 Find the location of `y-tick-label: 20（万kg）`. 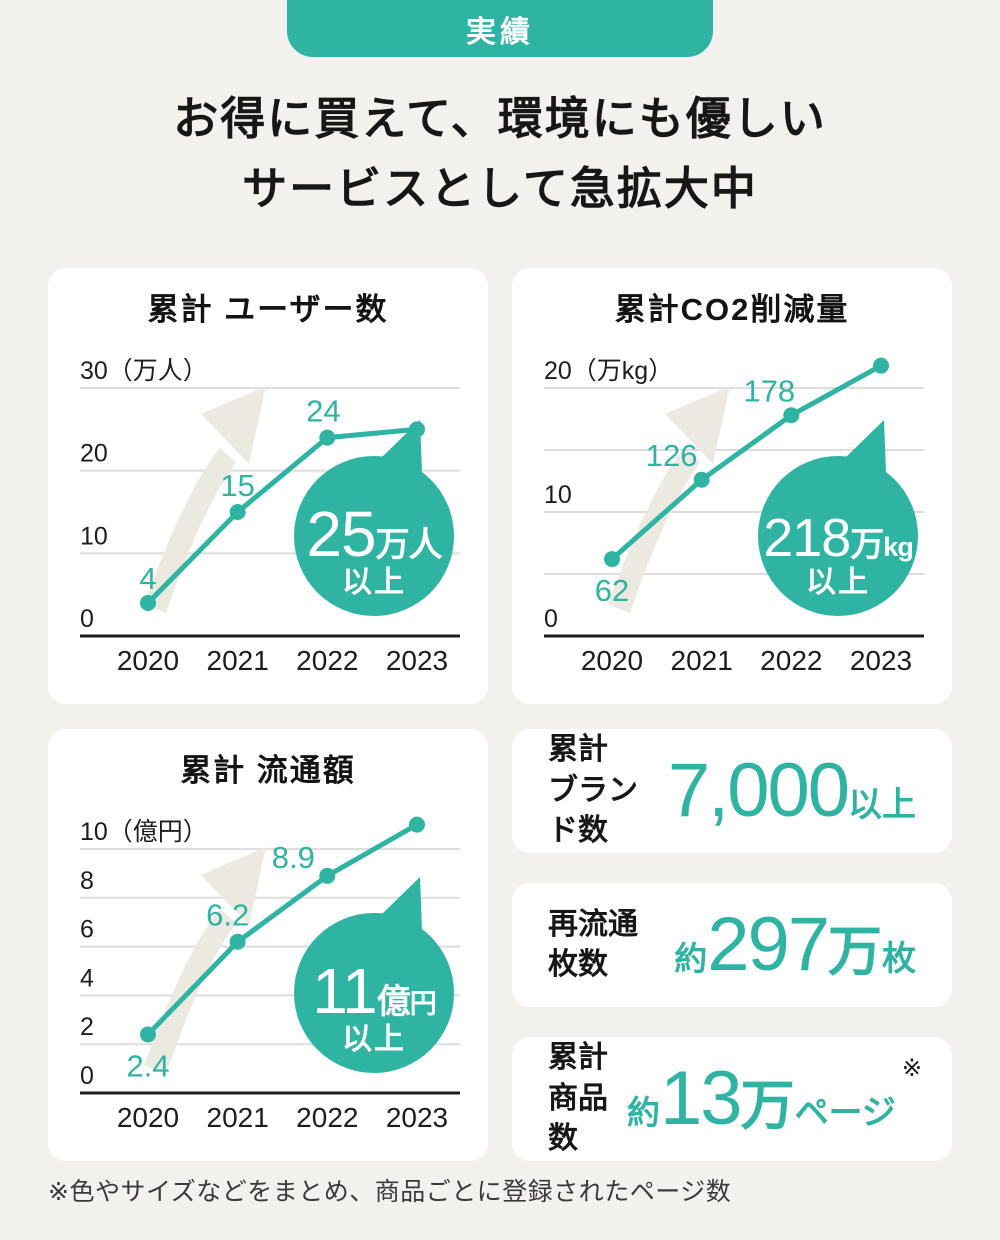

y-tick-label: 20（万kg） is located at coordinates (608, 371).